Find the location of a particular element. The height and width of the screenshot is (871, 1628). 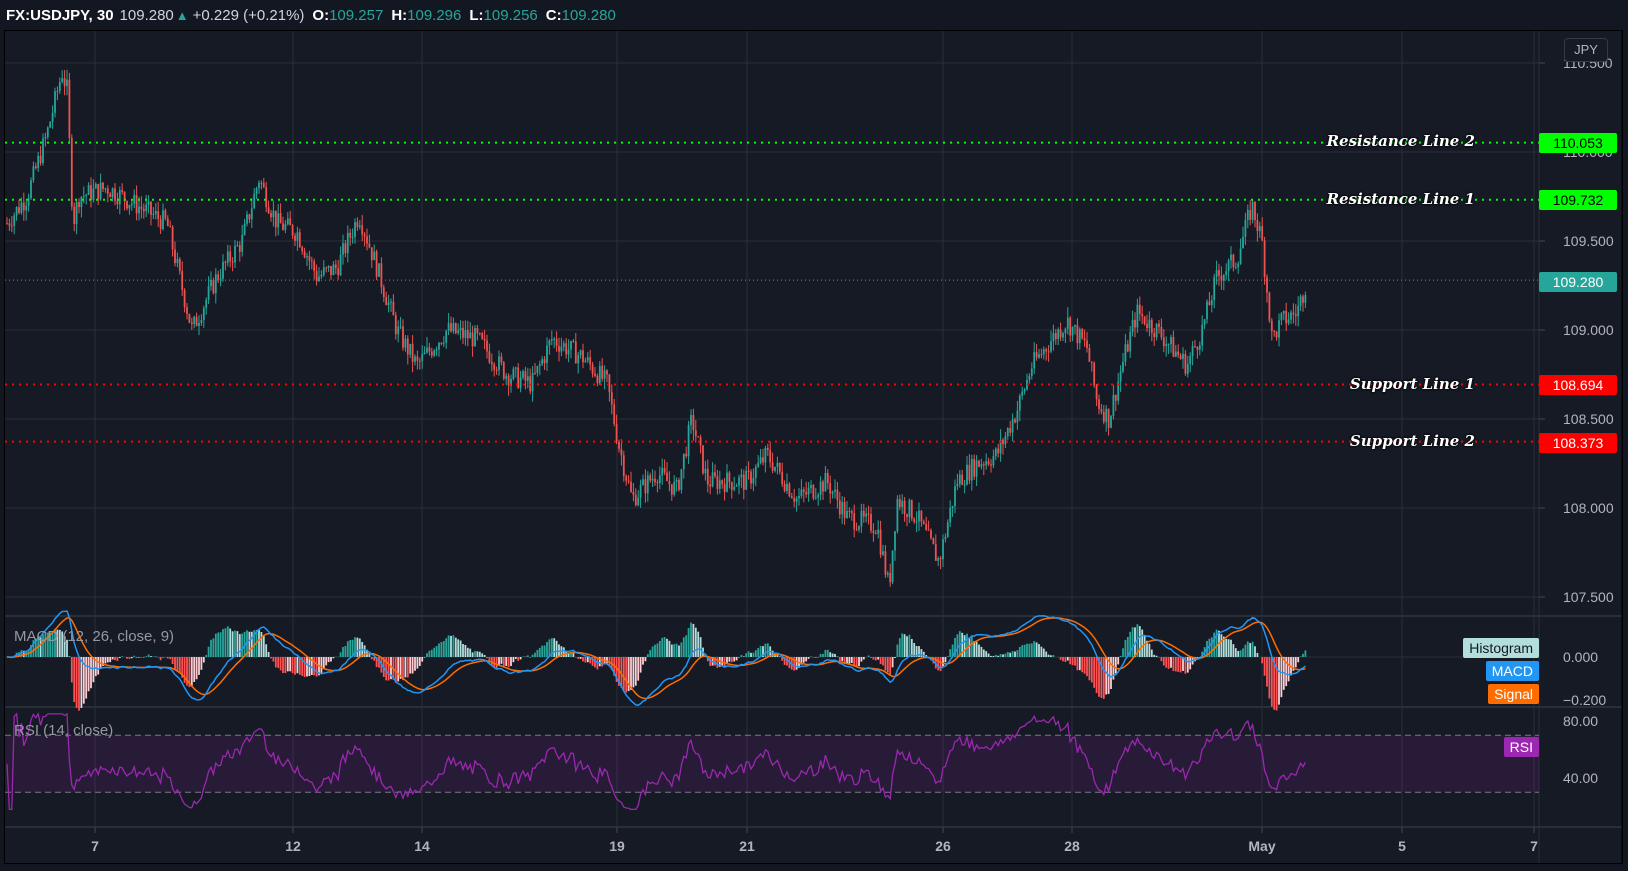

svg-text: 0.000 is located at coordinates (1580, 657).